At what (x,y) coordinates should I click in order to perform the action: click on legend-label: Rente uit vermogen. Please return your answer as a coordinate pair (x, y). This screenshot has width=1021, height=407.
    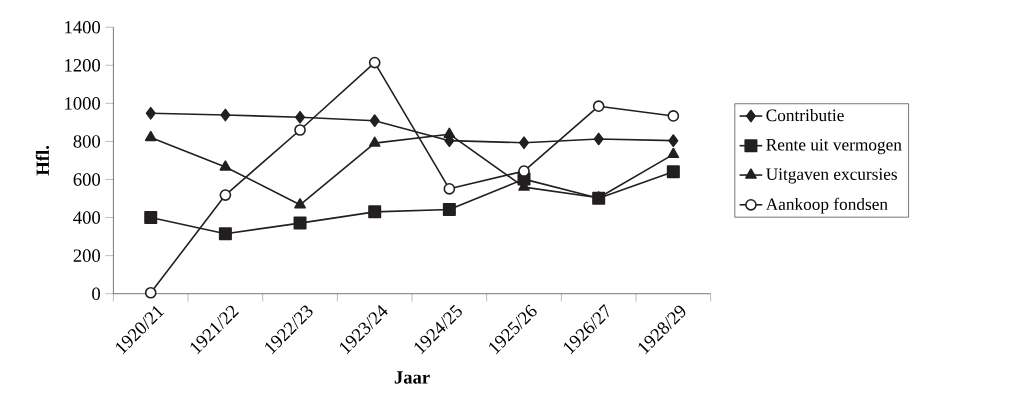
    Looking at the image, I should click on (834, 146).